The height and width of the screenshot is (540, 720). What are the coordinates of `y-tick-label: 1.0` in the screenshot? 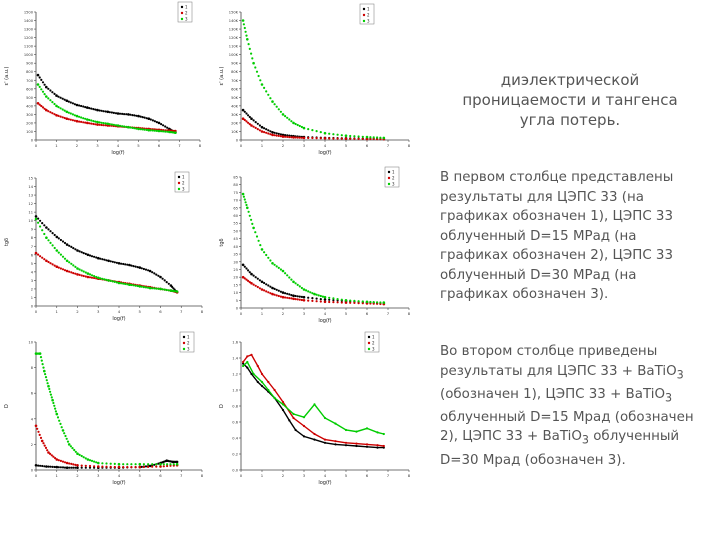 It's located at (235, 391).